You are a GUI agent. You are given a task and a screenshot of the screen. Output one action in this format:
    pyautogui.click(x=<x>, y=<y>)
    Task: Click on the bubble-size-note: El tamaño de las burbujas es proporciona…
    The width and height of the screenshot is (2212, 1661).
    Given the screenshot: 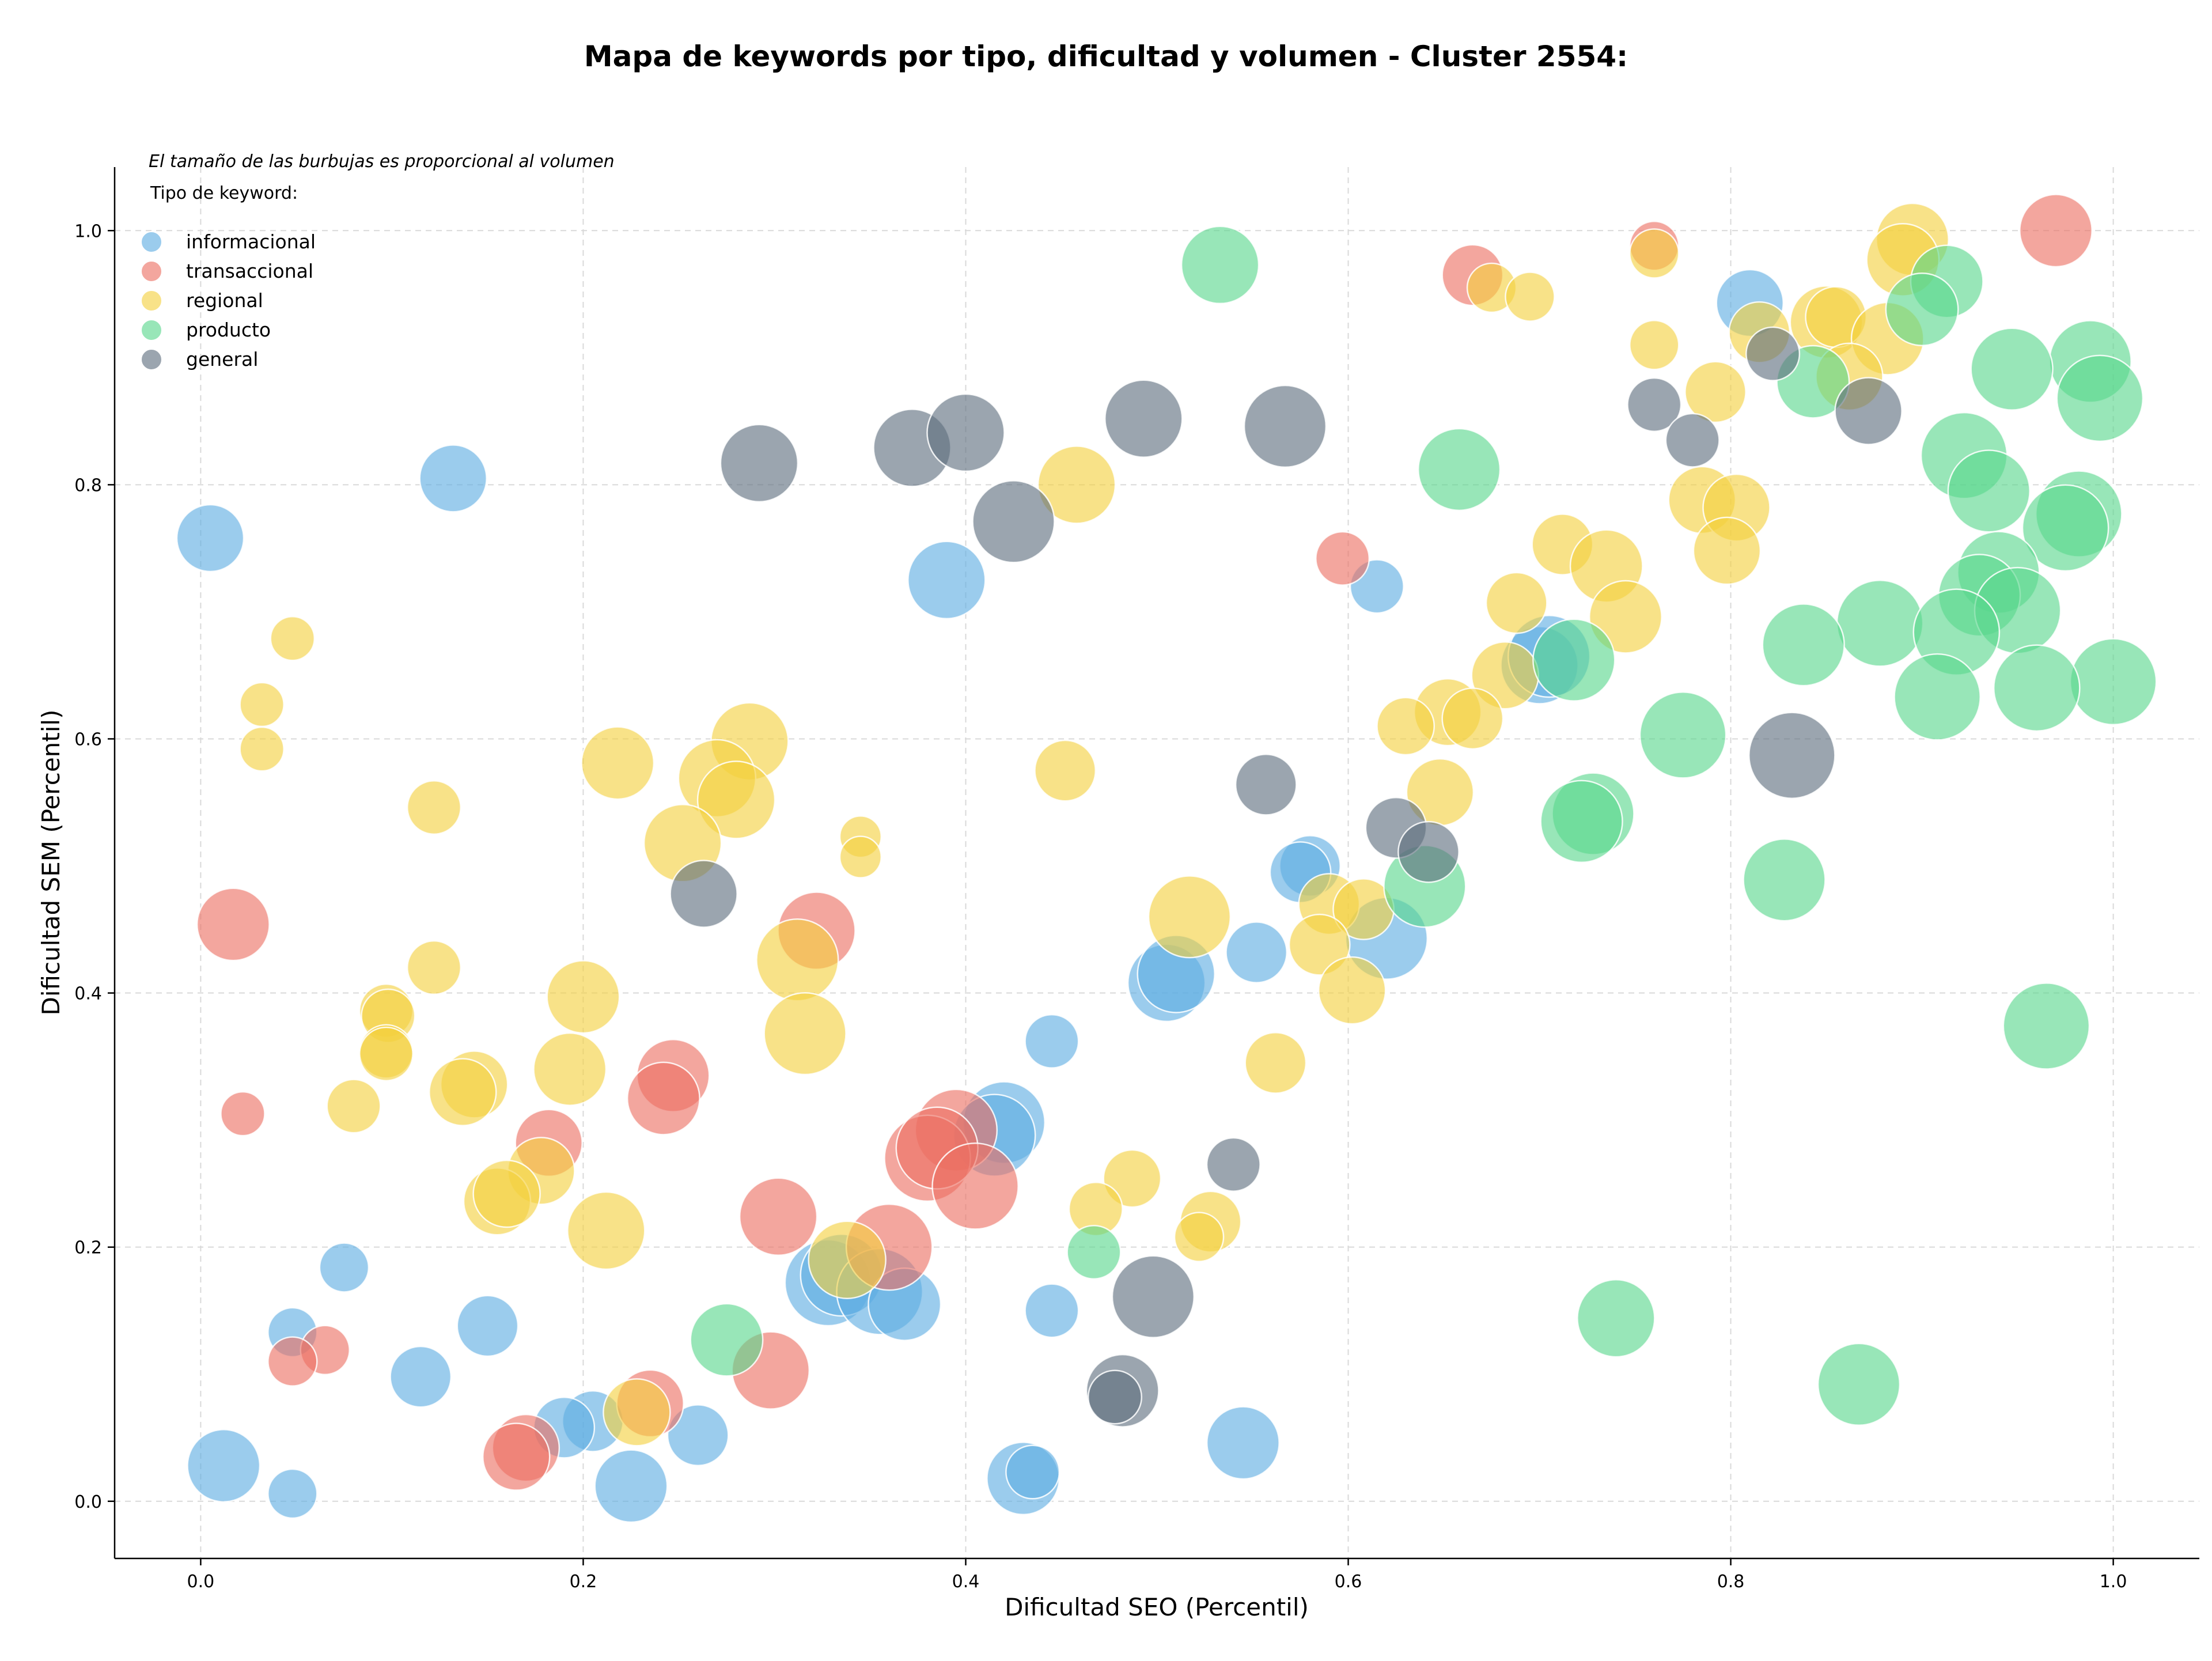 What is the action you would take?
    pyautogui.click(x=382, y=162)
    